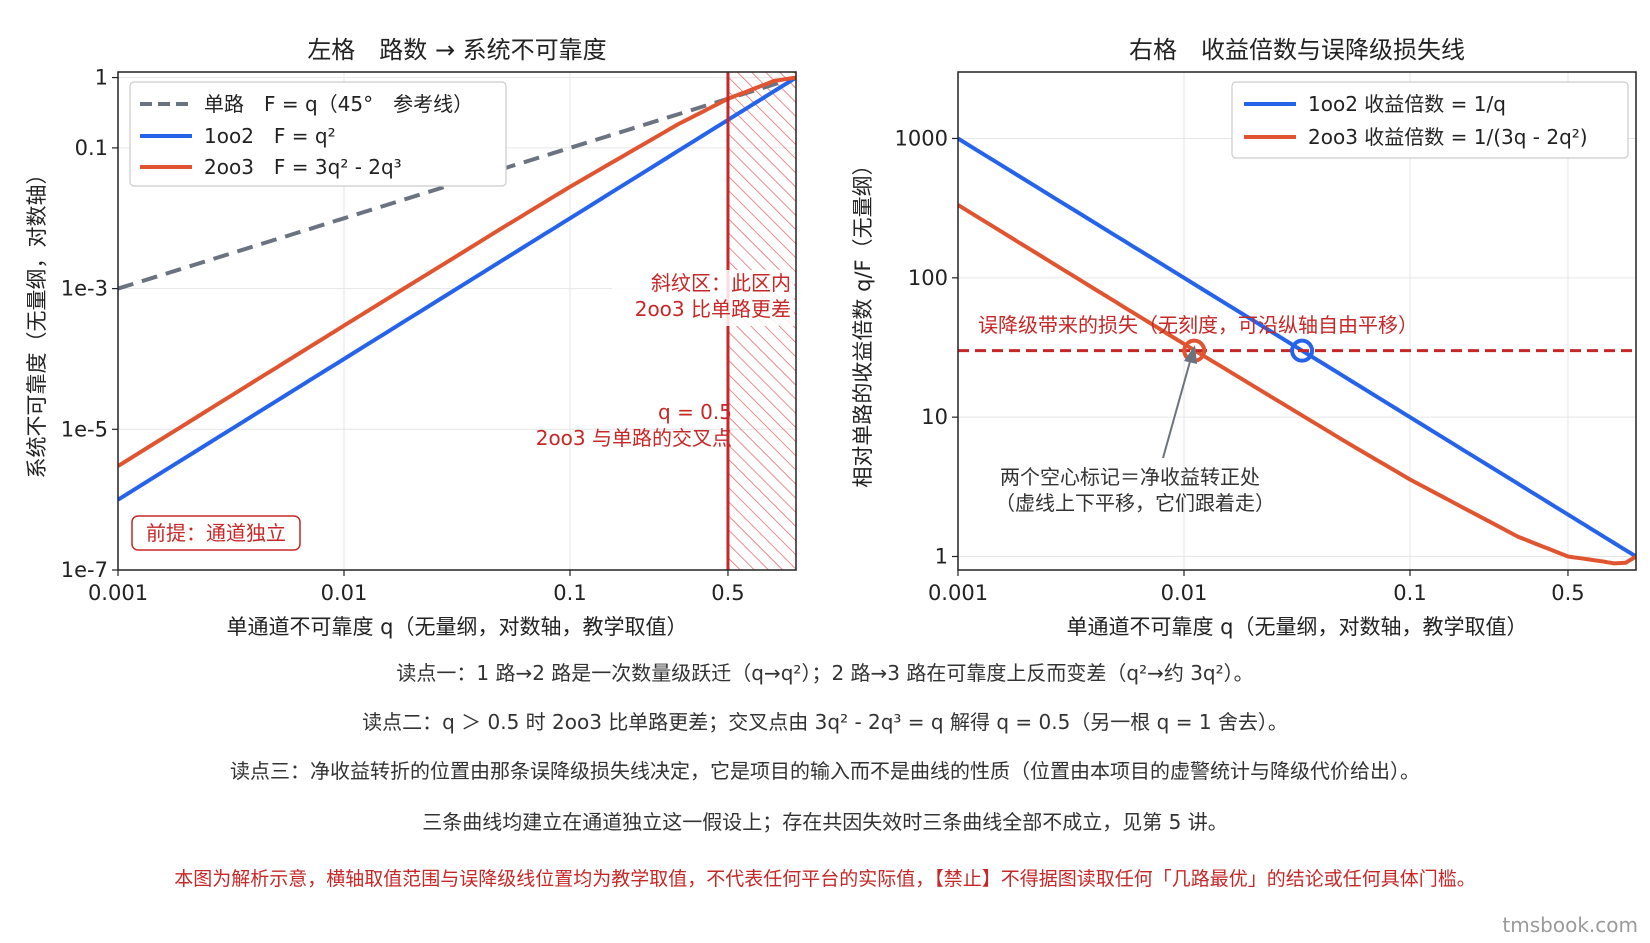 This screenshot has height=943, width=1650. What do you see at coordinates (270, 136) in the screenshot?
I see `legend-entry-1oo2: 1oo2 F = q²` at bounding box center [270, 136].